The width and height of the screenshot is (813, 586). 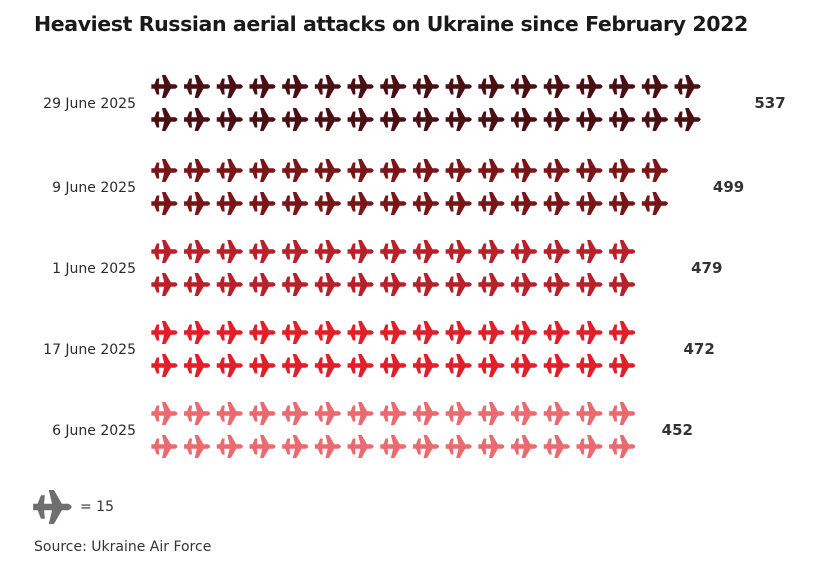 I want to click on bar-5: 6 June 2025 452, so click(x=372, y=430).